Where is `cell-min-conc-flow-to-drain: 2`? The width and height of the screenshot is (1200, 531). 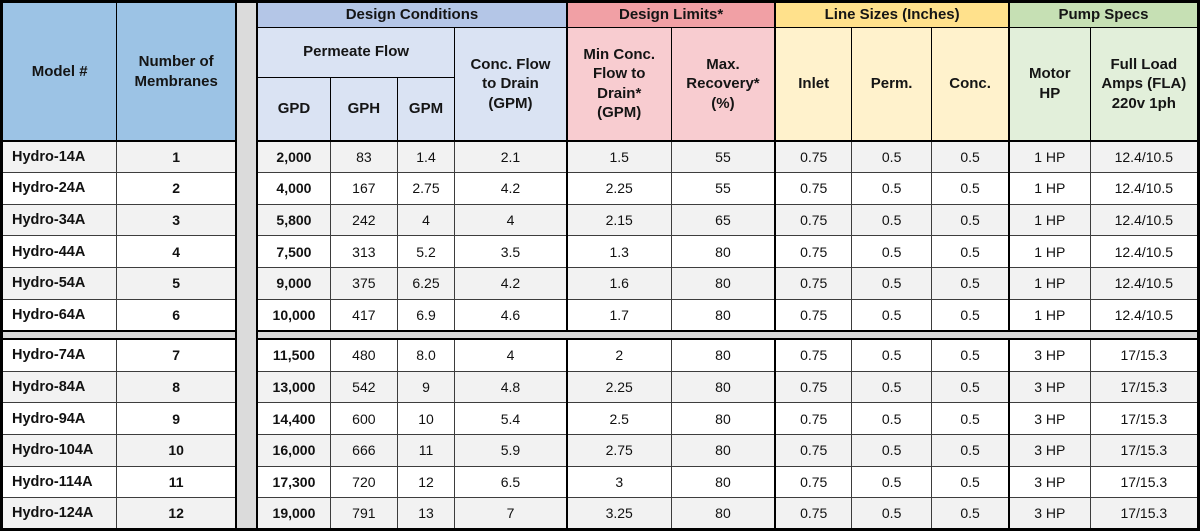 cell-min-conc-flow-to-drain: 2 is located at coordinates (618, 355).